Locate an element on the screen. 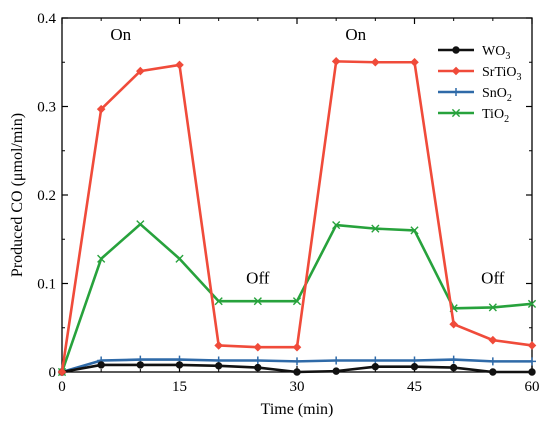  y-tick-label: 0.3 is located at coordinates (46, 108).